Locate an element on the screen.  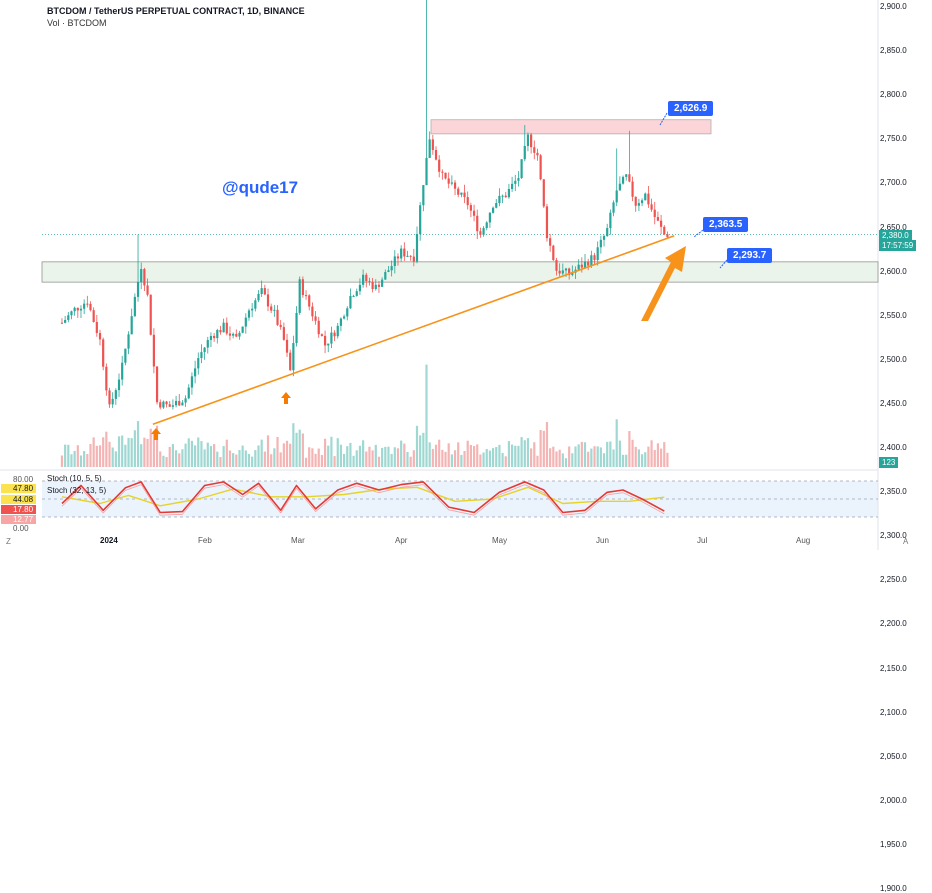
stoch-label-2: Stoch (32, 13, 5) is located at coordinates (77, 490).